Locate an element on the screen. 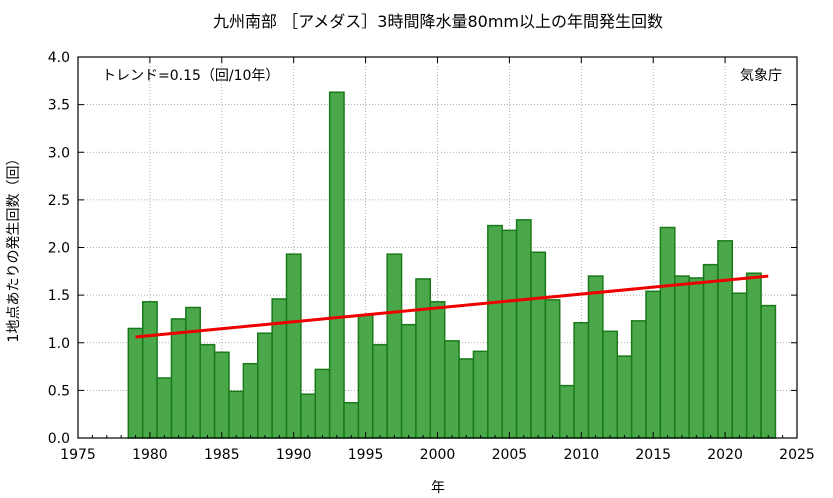  bar-2004 is located at coordinates (495, 331).